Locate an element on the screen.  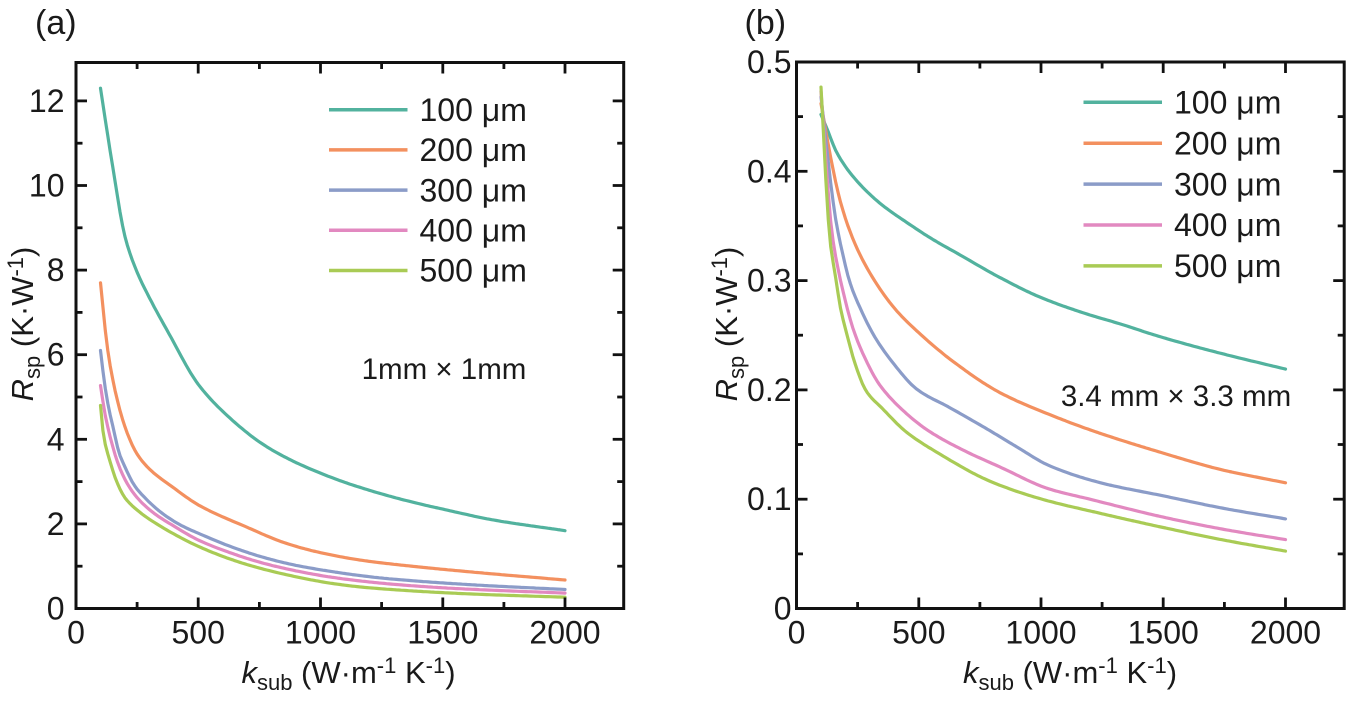
svg-text: 4 is located at coordinates (56, 439).